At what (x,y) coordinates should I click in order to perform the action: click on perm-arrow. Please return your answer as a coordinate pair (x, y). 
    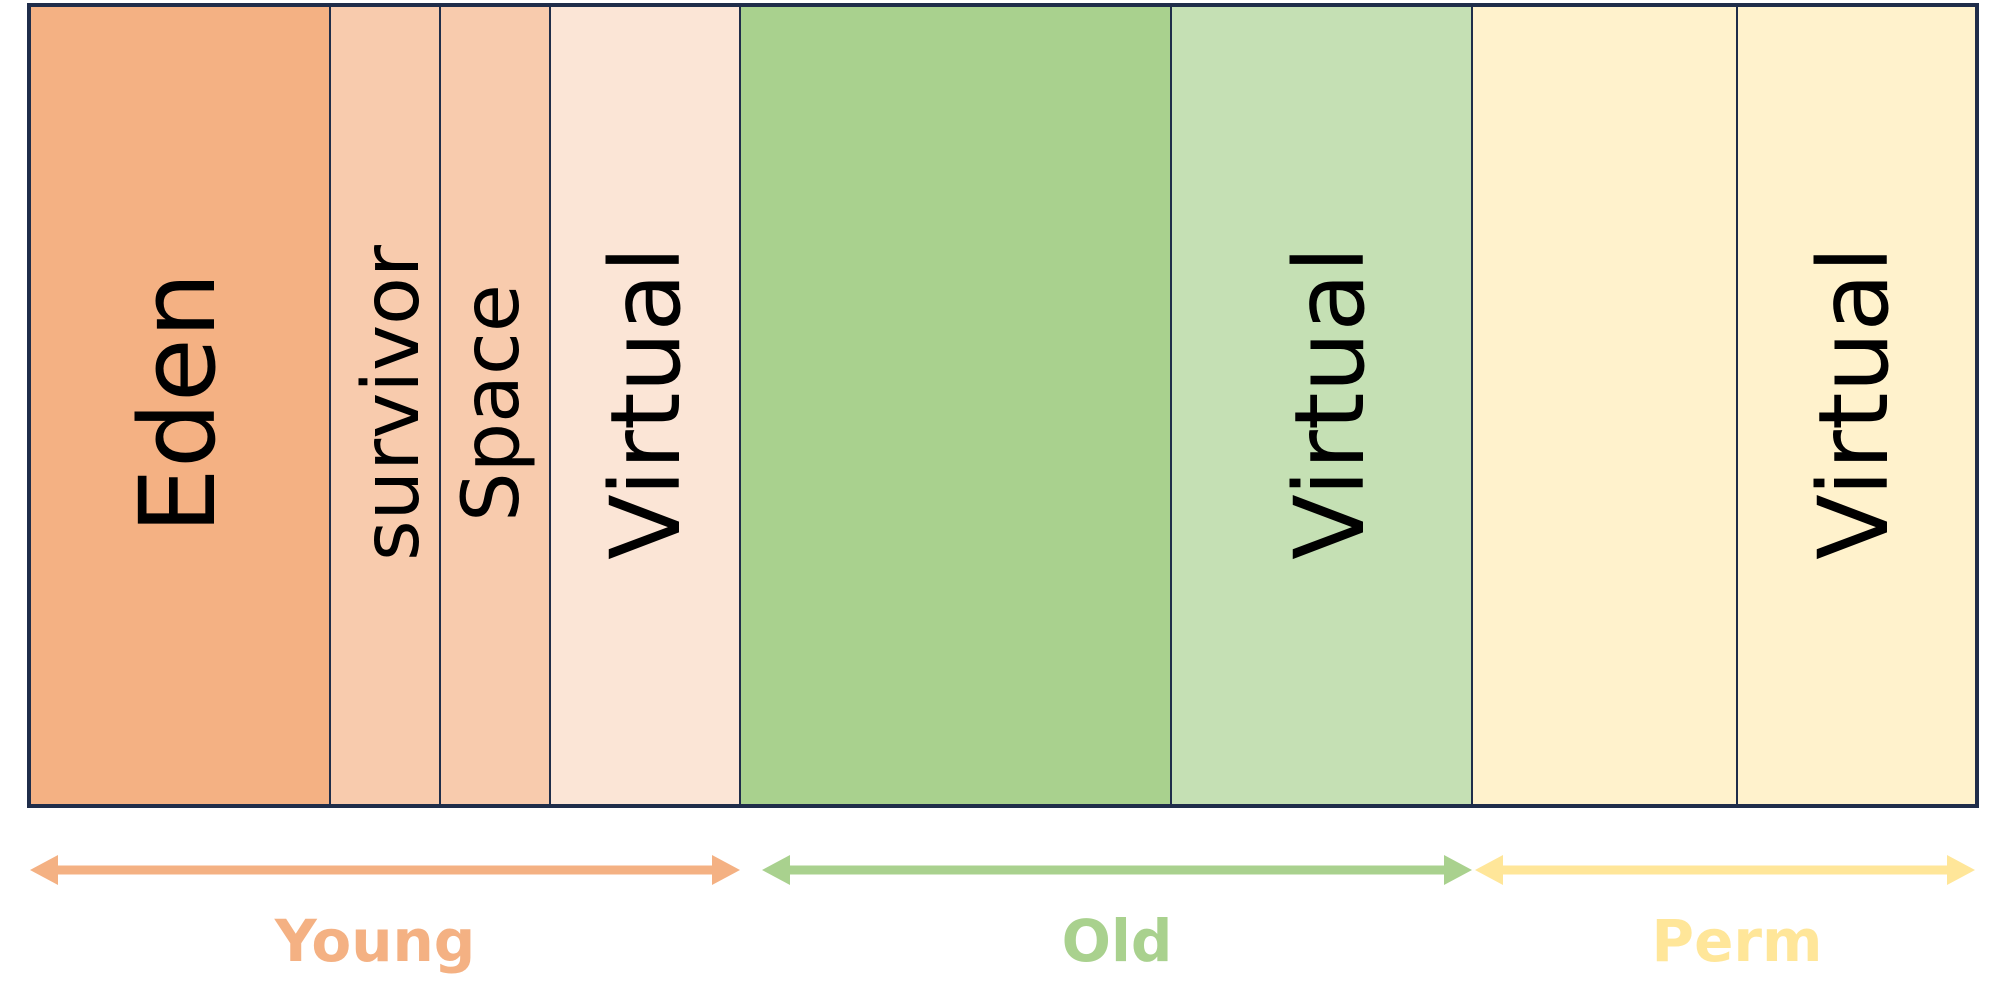
    Looking at the image, I should click on (1725, 870).